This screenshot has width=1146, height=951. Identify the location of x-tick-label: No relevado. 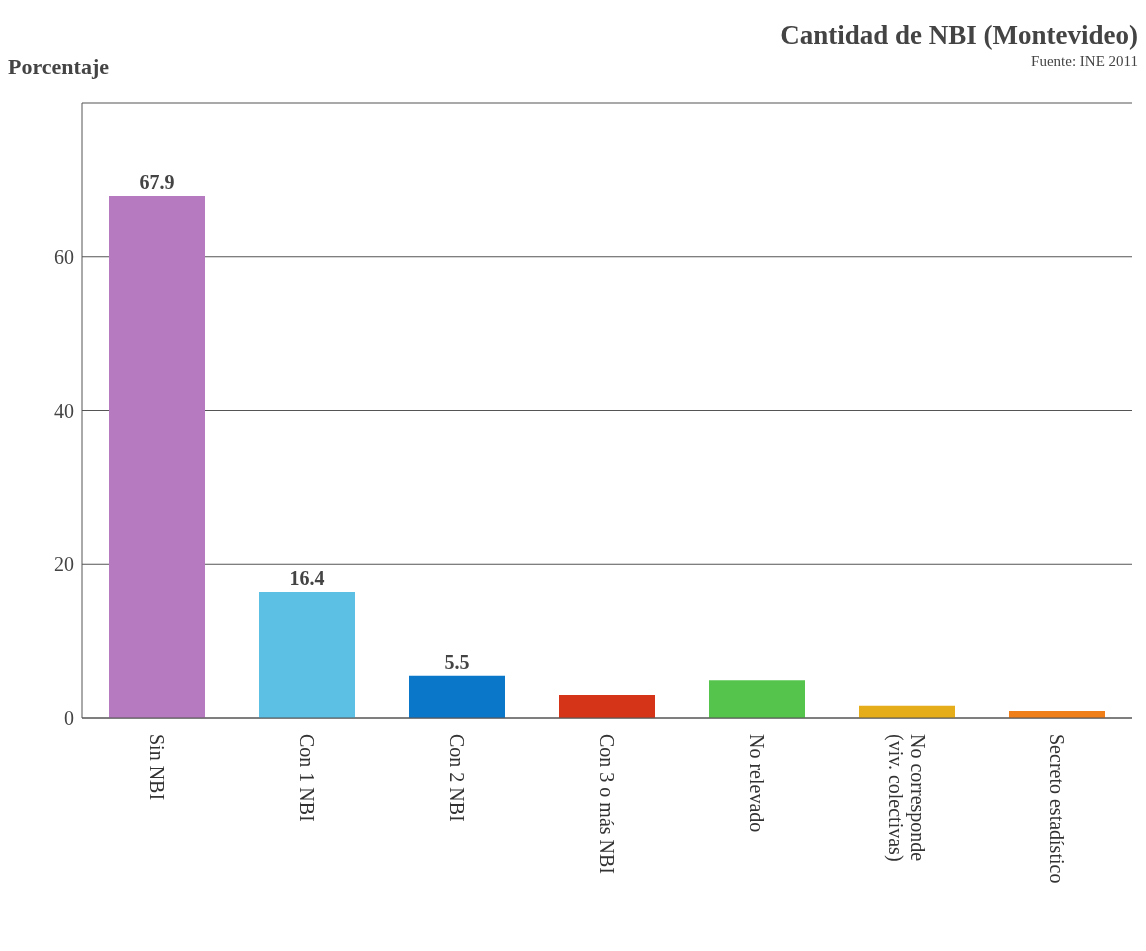
(757, 783).